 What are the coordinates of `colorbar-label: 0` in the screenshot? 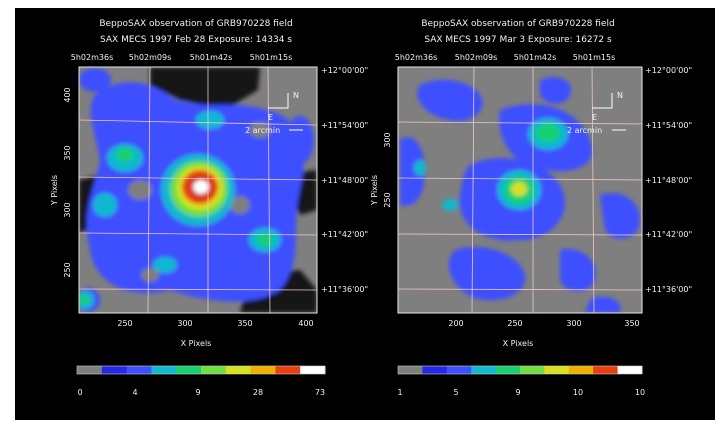 It's located at (79, 392).